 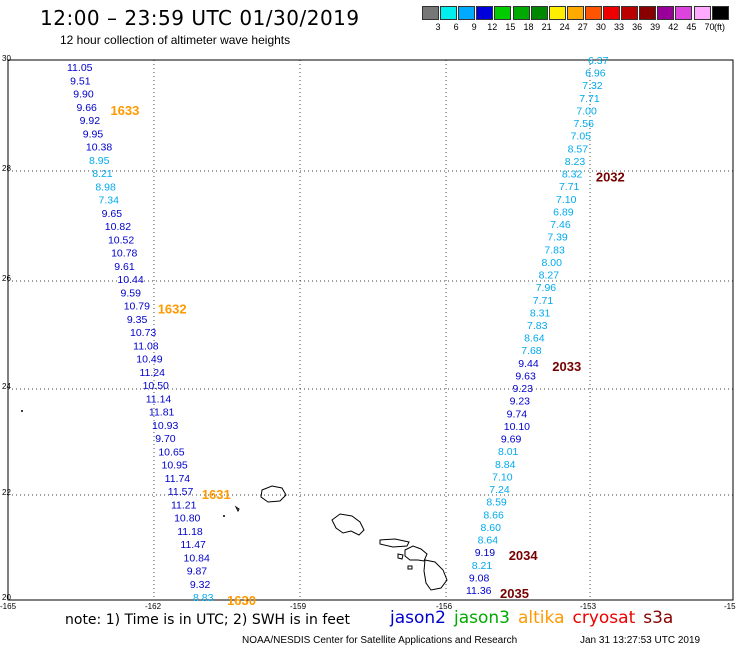 I want to click on island-niihau, so click(x=237, y=509).